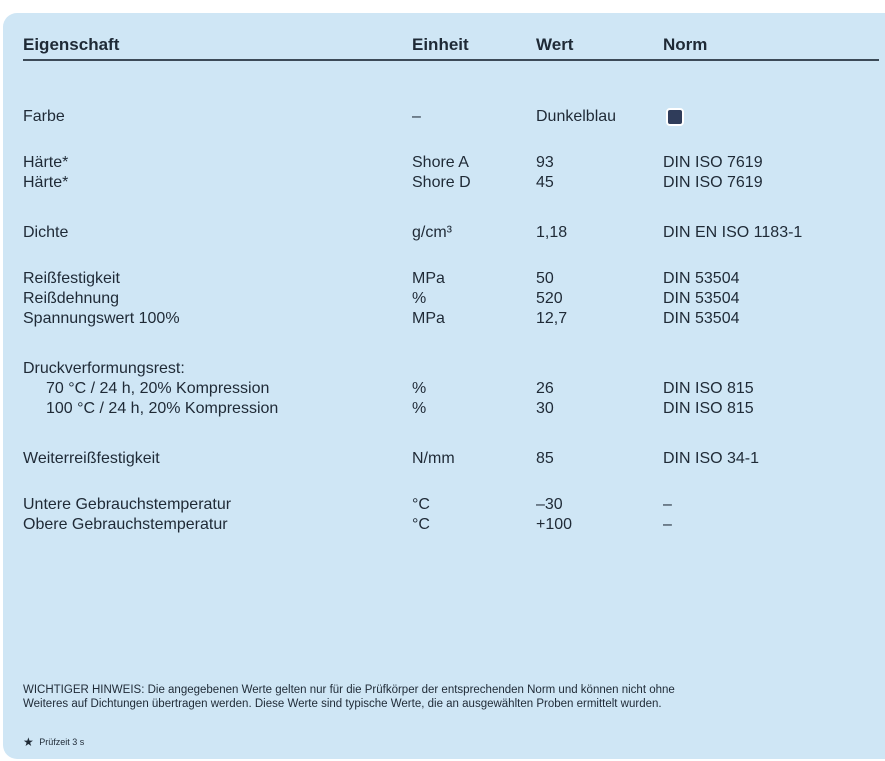 Image resolution: width=885 pixels, height=761 pixels. I want to click on row-property: Untere Gebrauchstemperatur, so click(127, 504).